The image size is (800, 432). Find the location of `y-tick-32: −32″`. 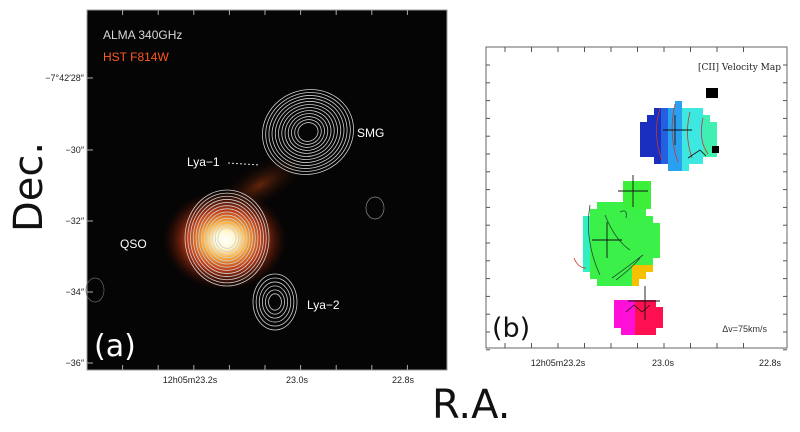

y-tick-32: −32″ is located at coordinates (75, 221).